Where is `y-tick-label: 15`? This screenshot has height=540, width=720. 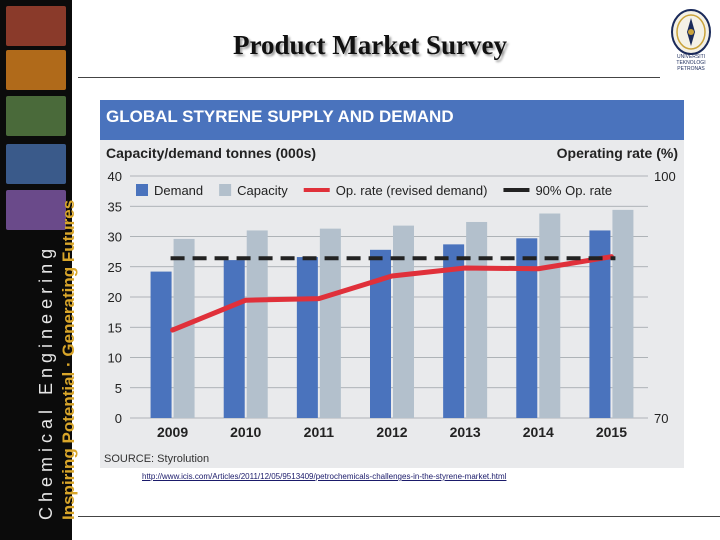 y-tick-label: 15 is located at coordinates (115, 327).